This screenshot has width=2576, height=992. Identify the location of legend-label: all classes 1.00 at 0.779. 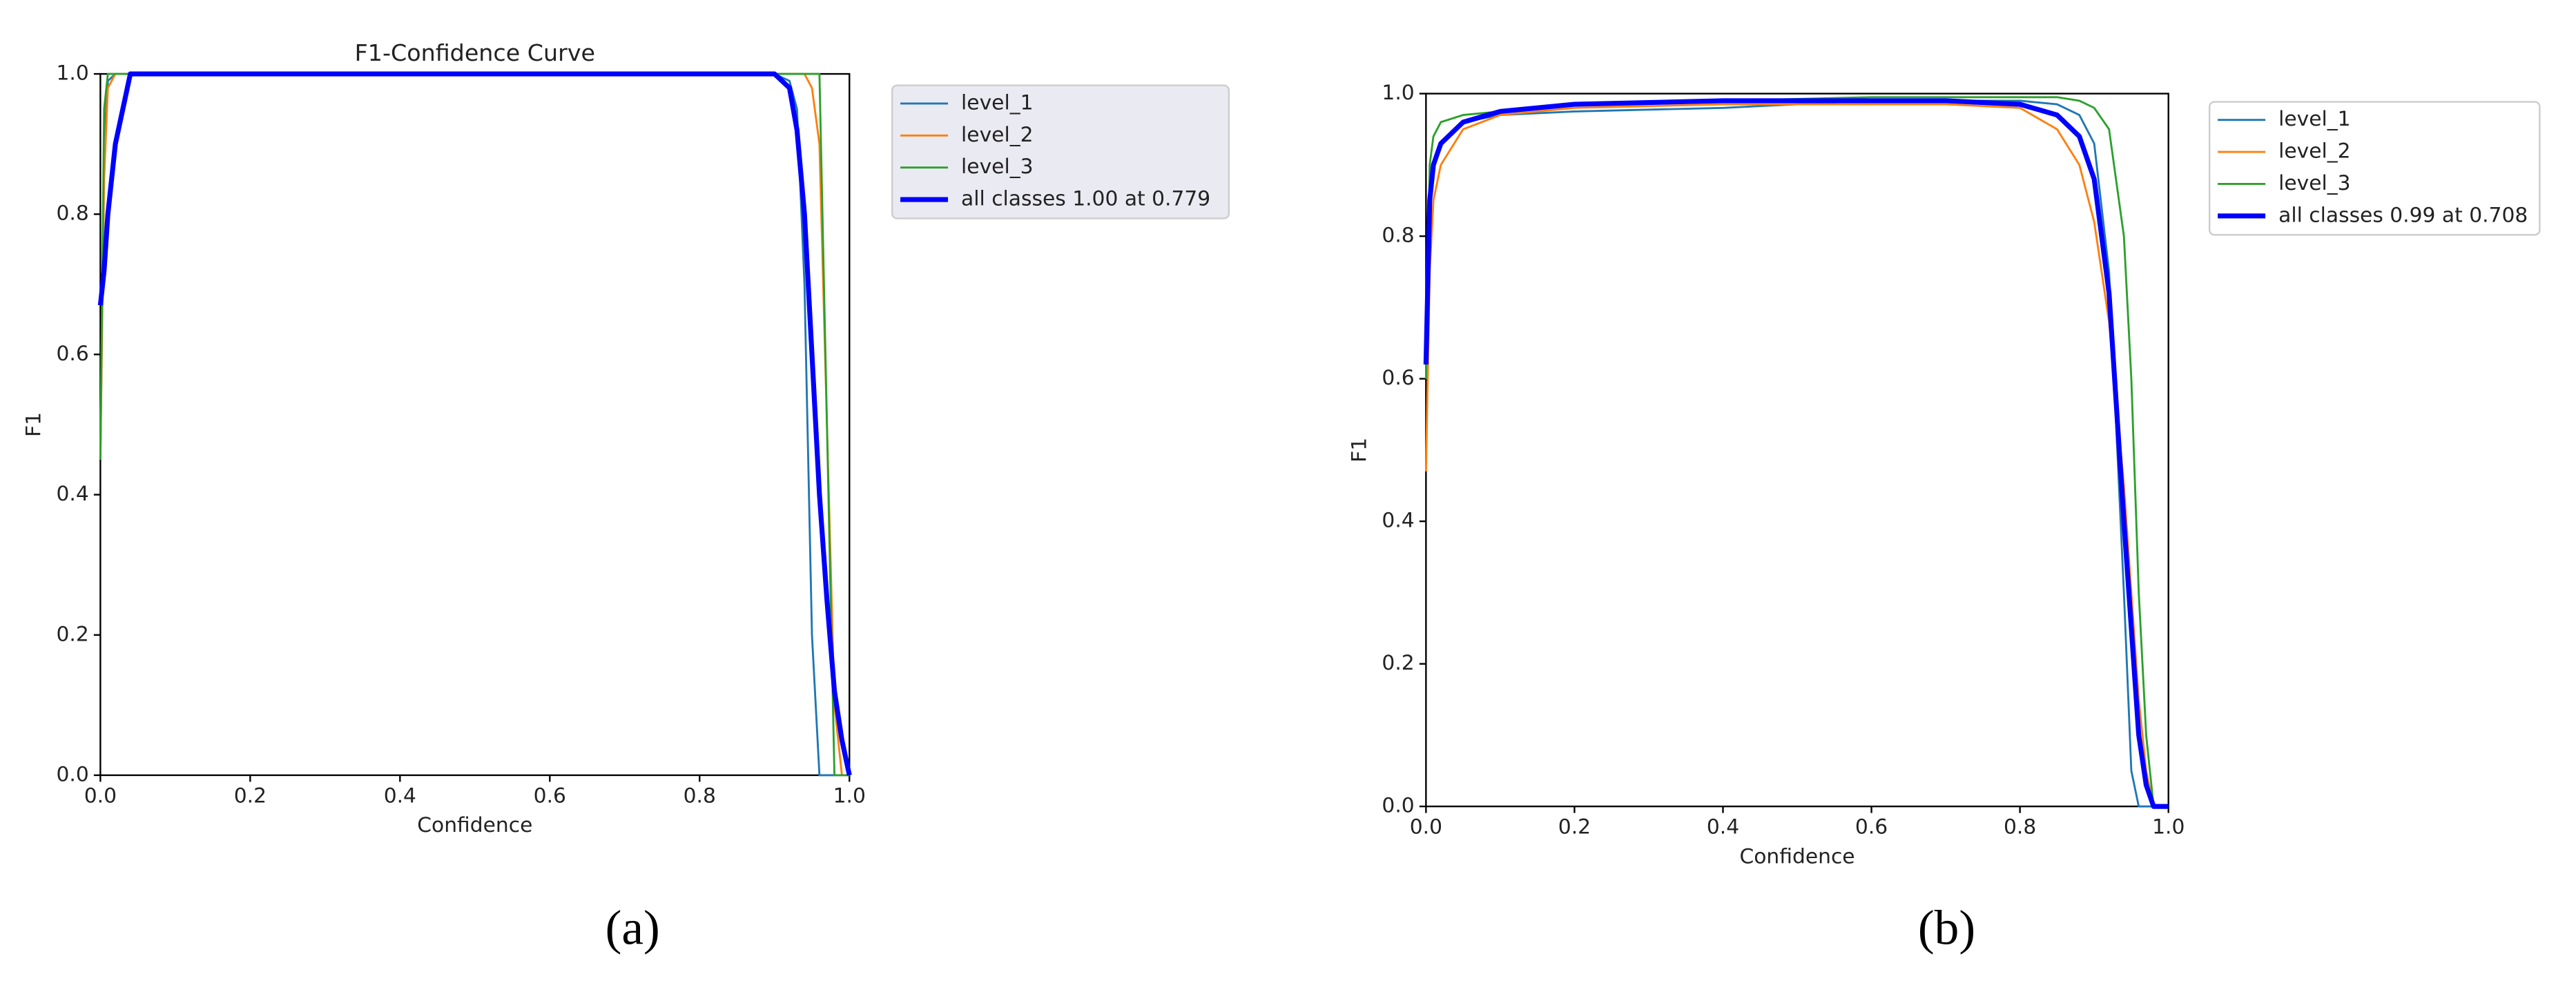
(1085, 199).